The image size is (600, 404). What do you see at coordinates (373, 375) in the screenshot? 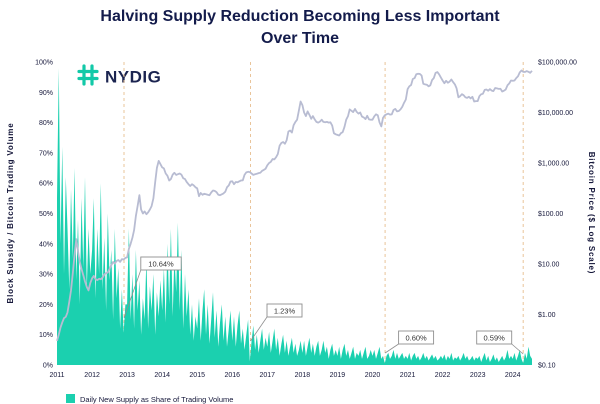
I see `x-axis-tick: 2020` at bounding box center [373, 375].